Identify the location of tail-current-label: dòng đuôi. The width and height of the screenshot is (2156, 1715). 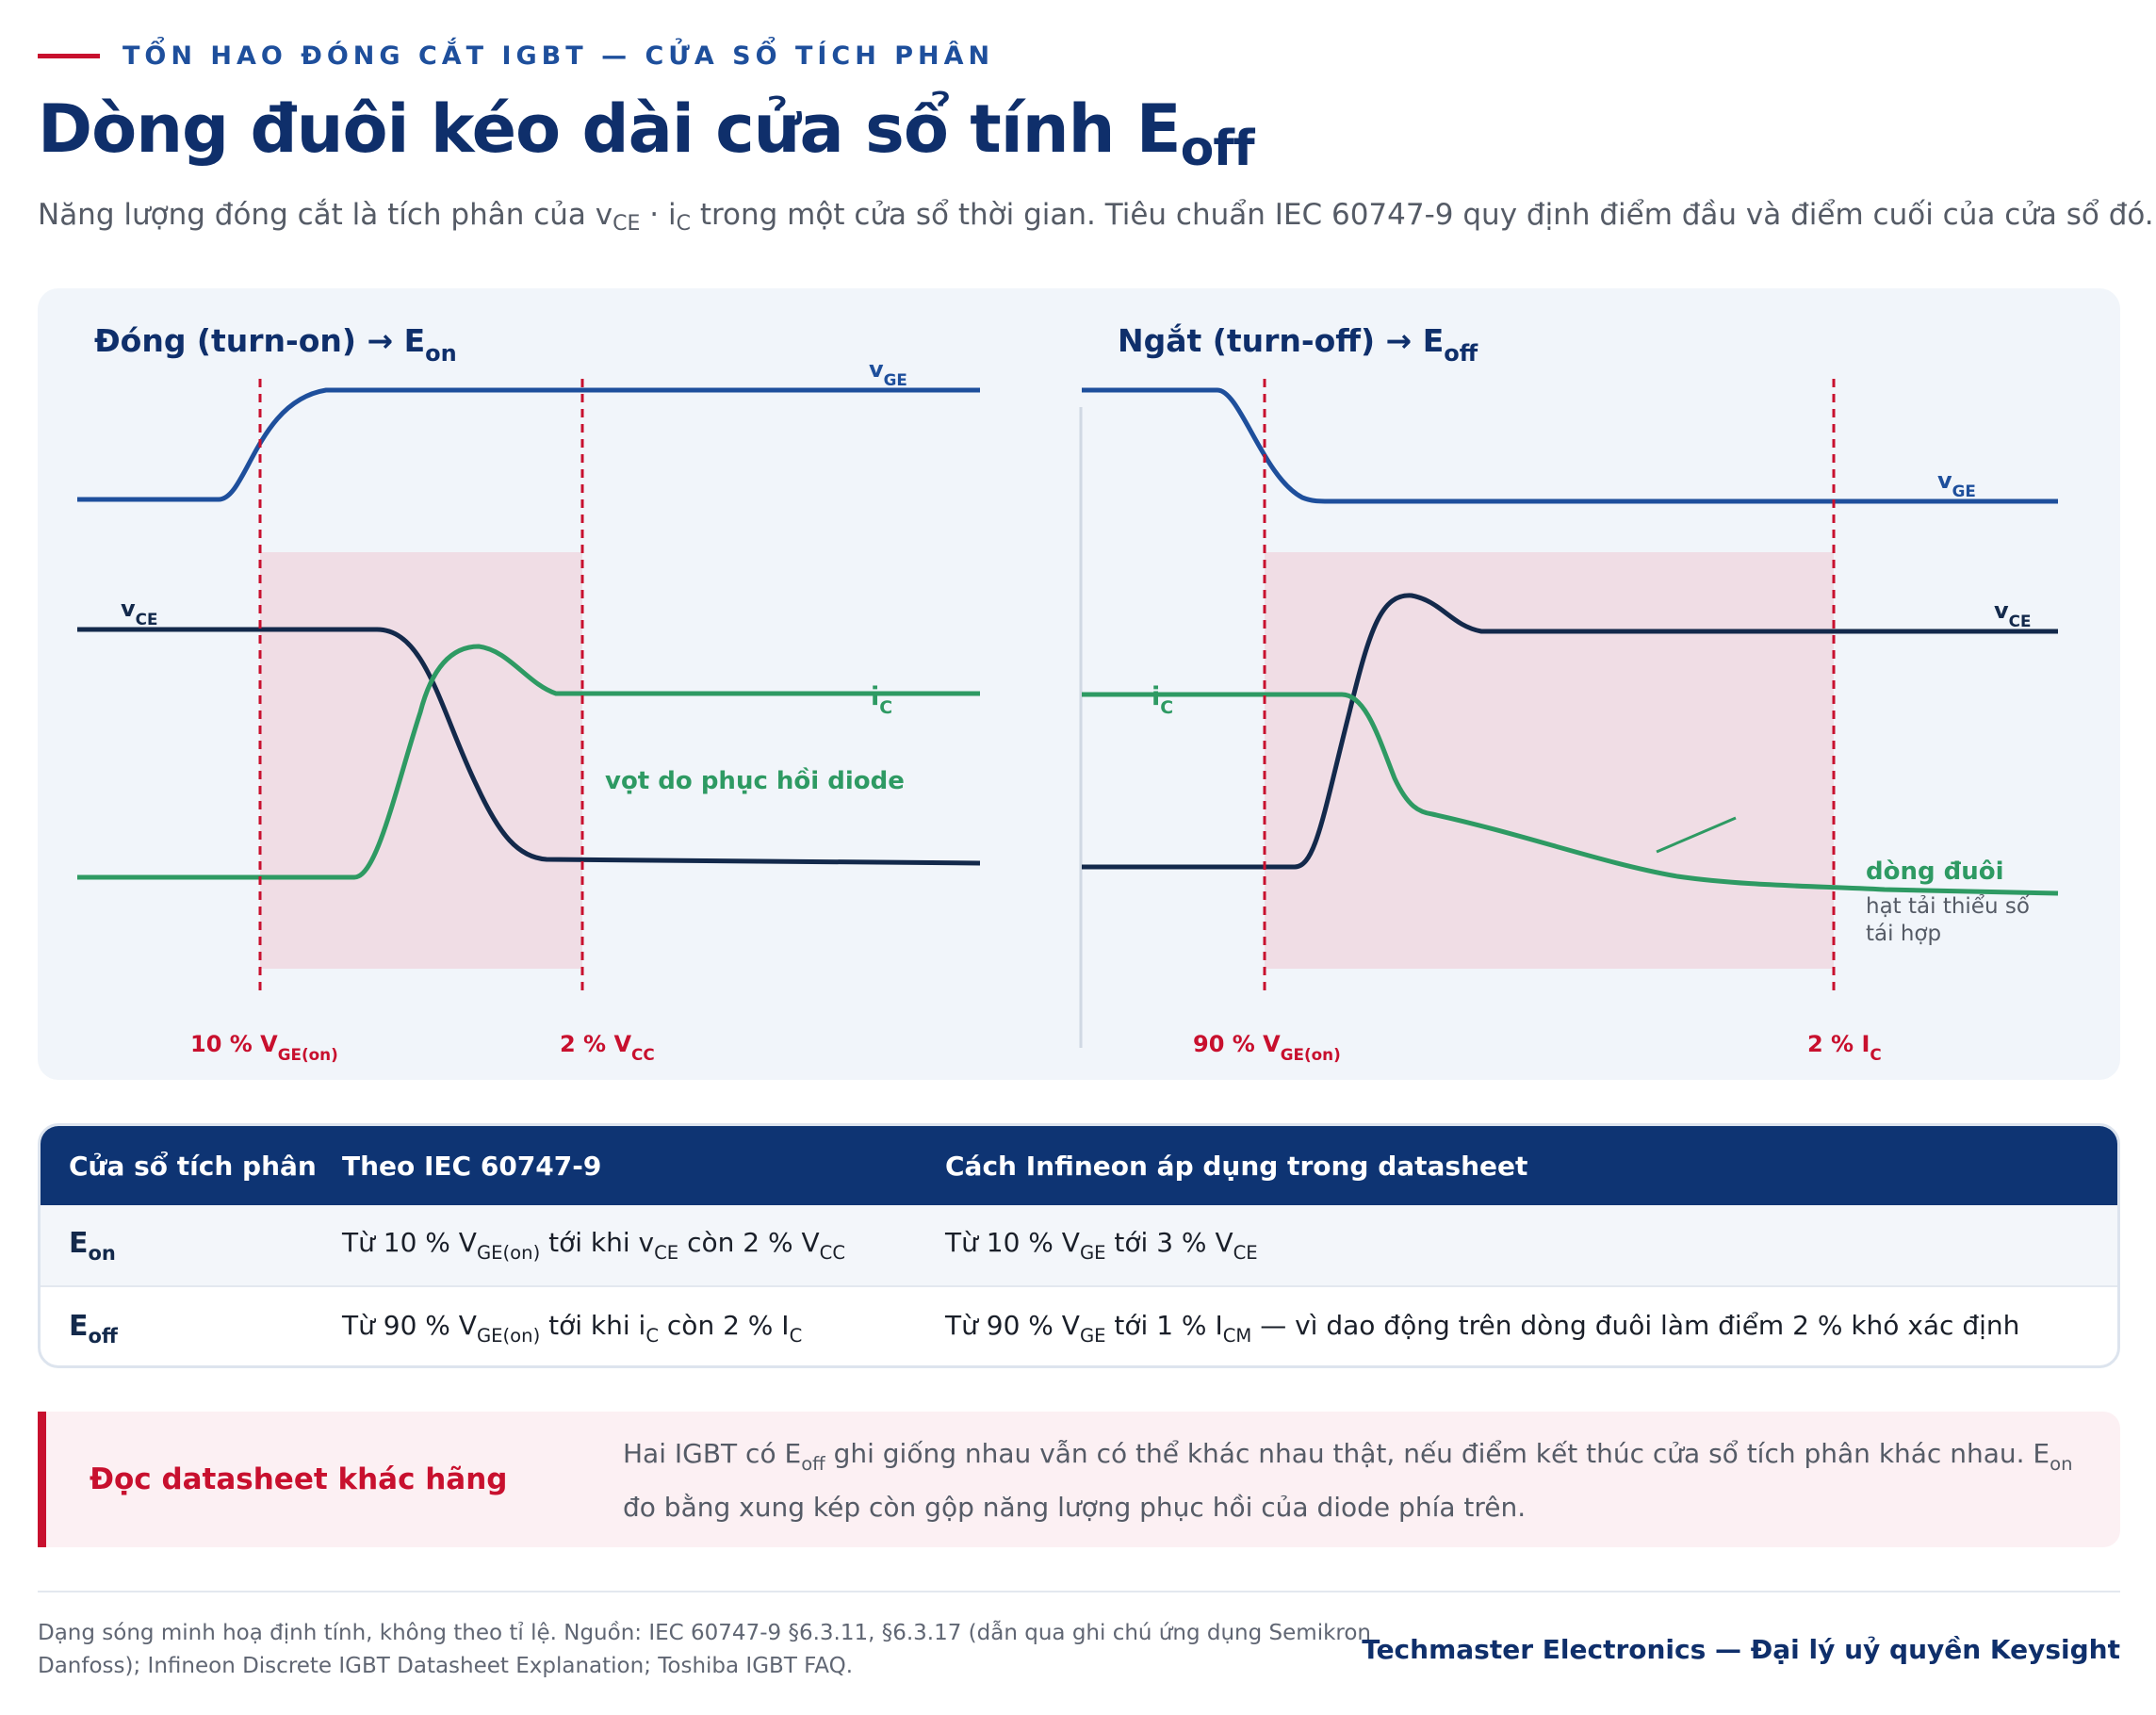
(1935, 872).